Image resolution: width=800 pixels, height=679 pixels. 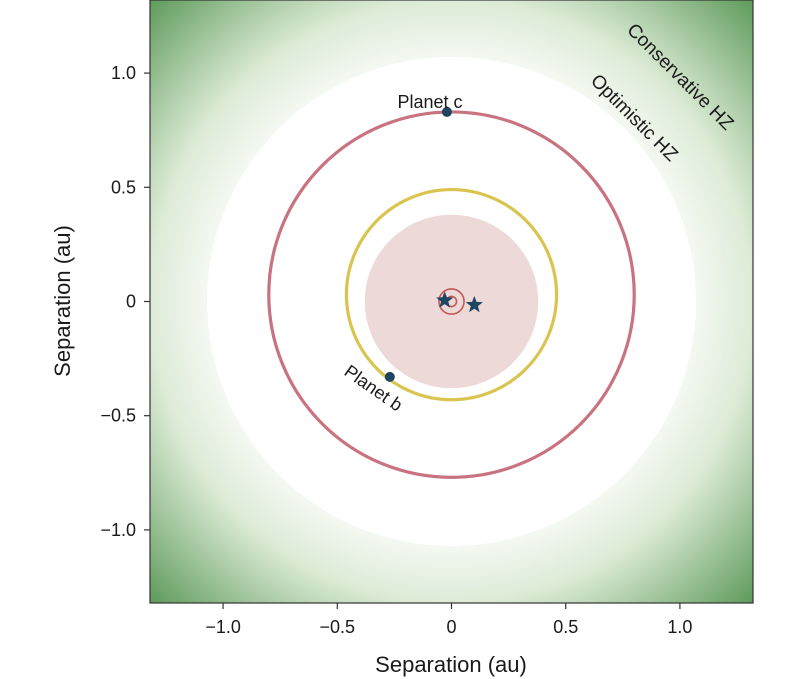 What do you see at coordinates (125, 301) in the screenshot?
I see `y-axis-ticks: −1.0 −0.5 0 0.5 1.0` at bounding box center [125, 301].